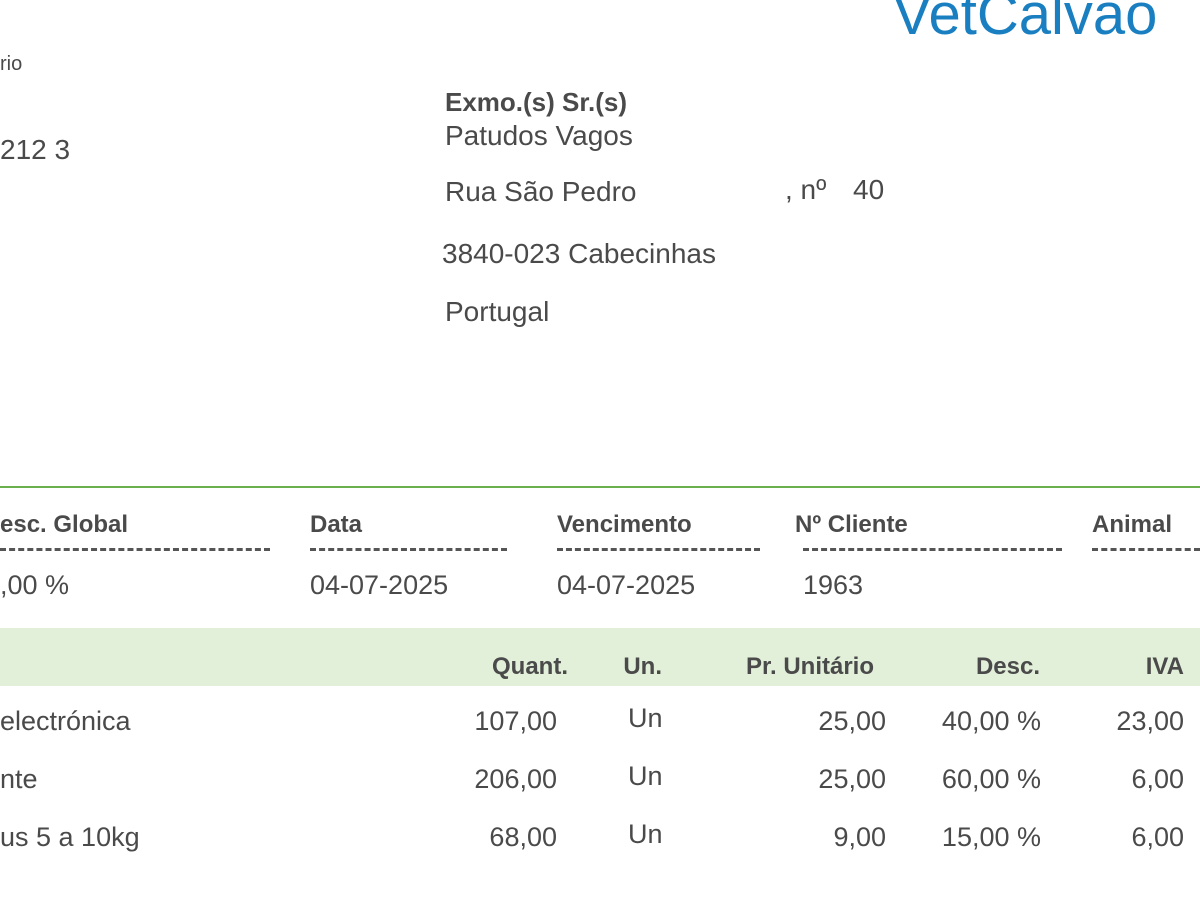 This screenshot has width=1200, height=900. I want to click on item-cell: 9,00, so click(859, 837).